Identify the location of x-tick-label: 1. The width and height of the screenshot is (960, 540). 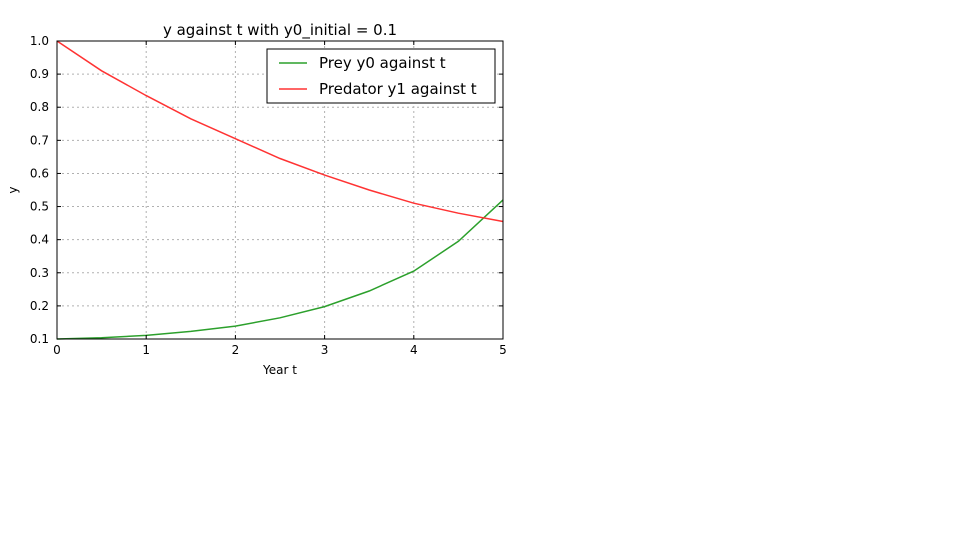
(146, 350).